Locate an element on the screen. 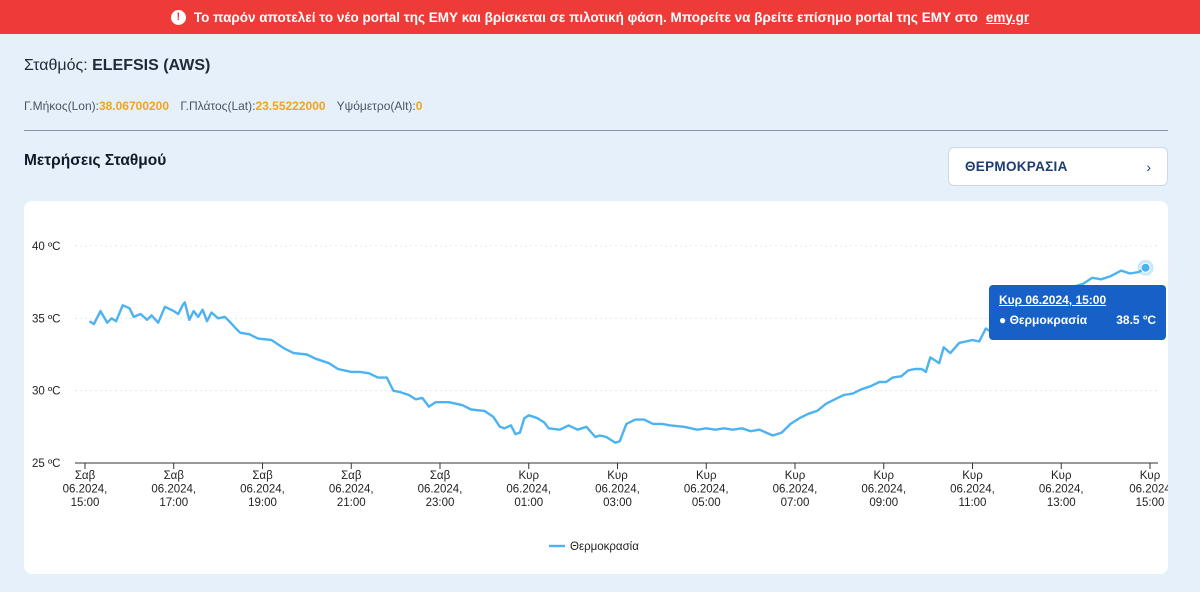  alt-value: 0 is located at coordinates (419, 106).